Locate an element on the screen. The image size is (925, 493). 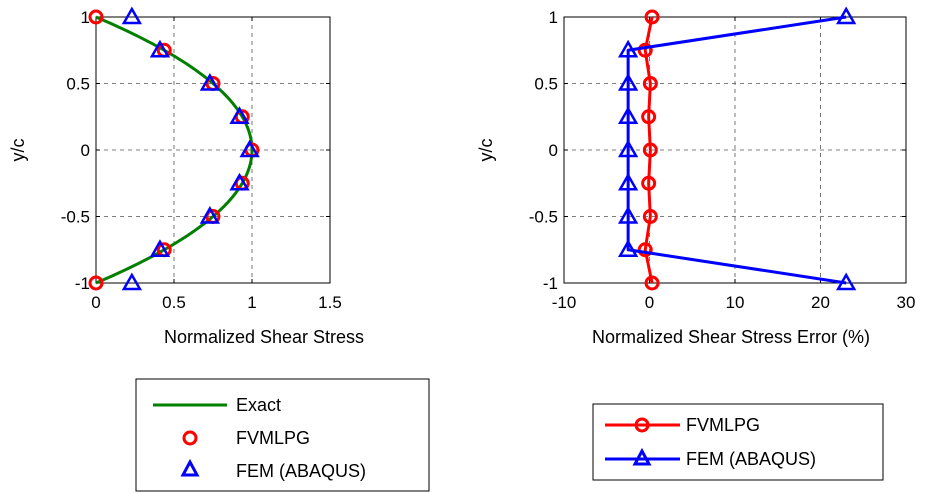
right-legend-box is located at coordinates (738, 442).